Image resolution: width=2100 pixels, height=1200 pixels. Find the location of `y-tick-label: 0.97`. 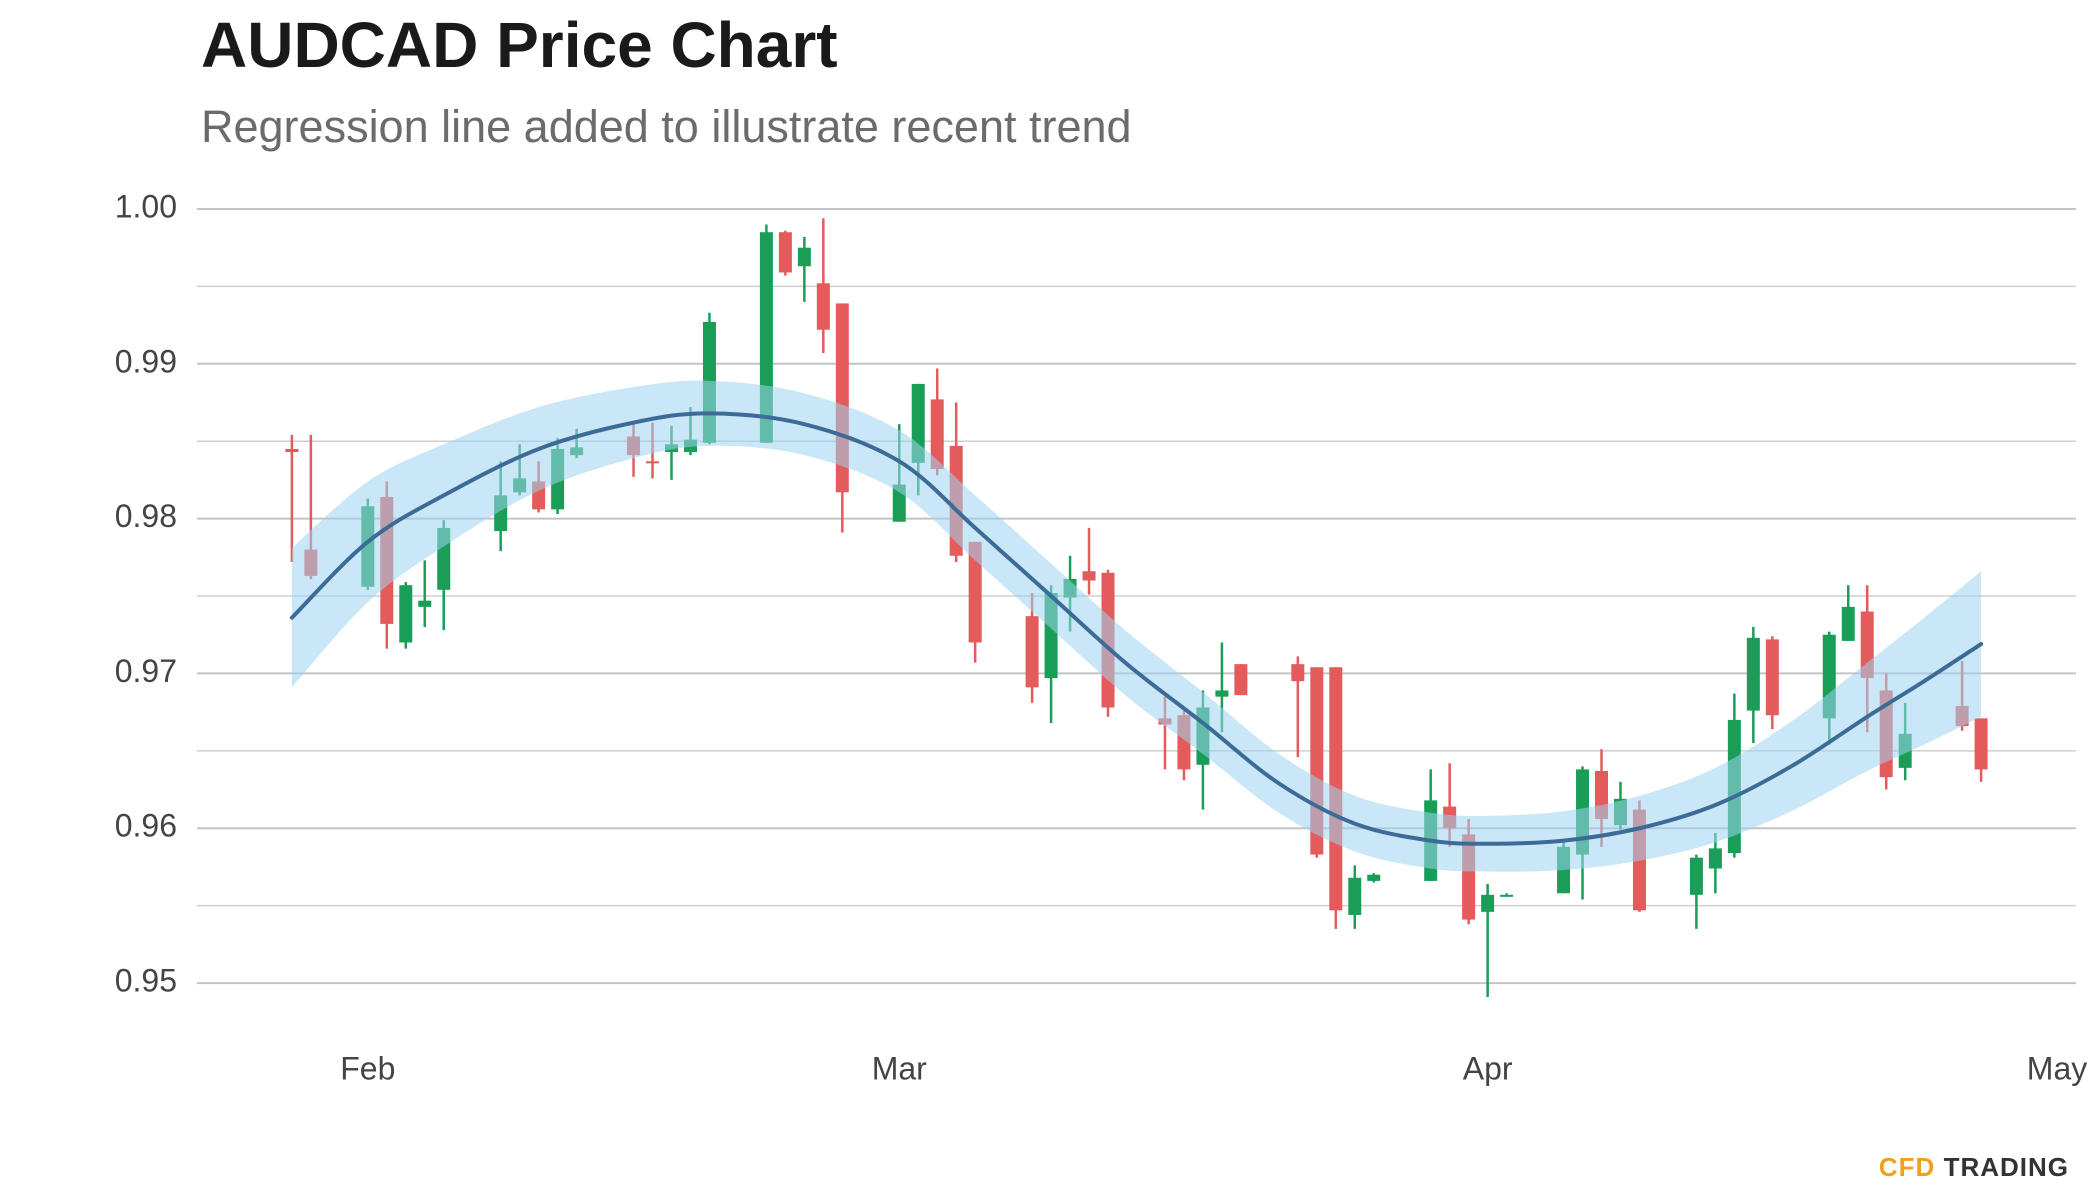

y-tick-label: 0.97 is located at coordinates (146, 671).